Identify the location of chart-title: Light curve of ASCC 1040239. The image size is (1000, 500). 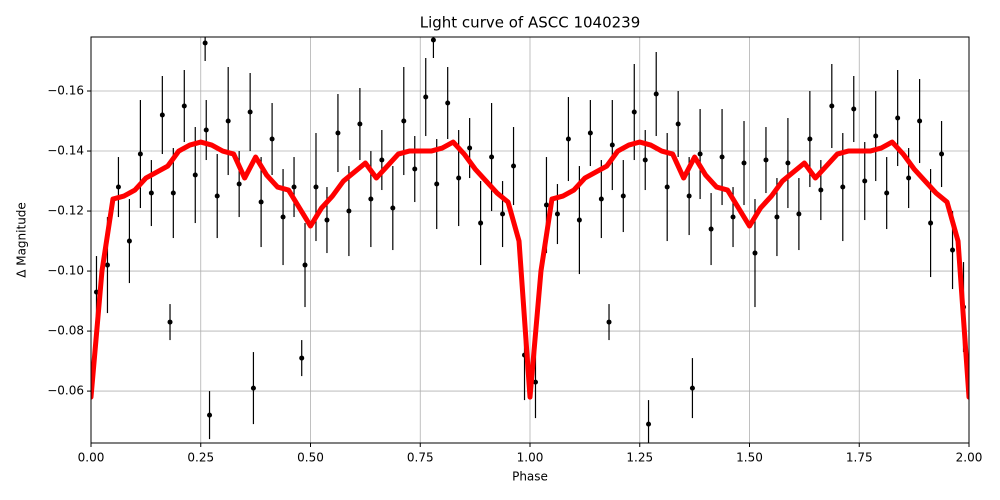
(530, 23).